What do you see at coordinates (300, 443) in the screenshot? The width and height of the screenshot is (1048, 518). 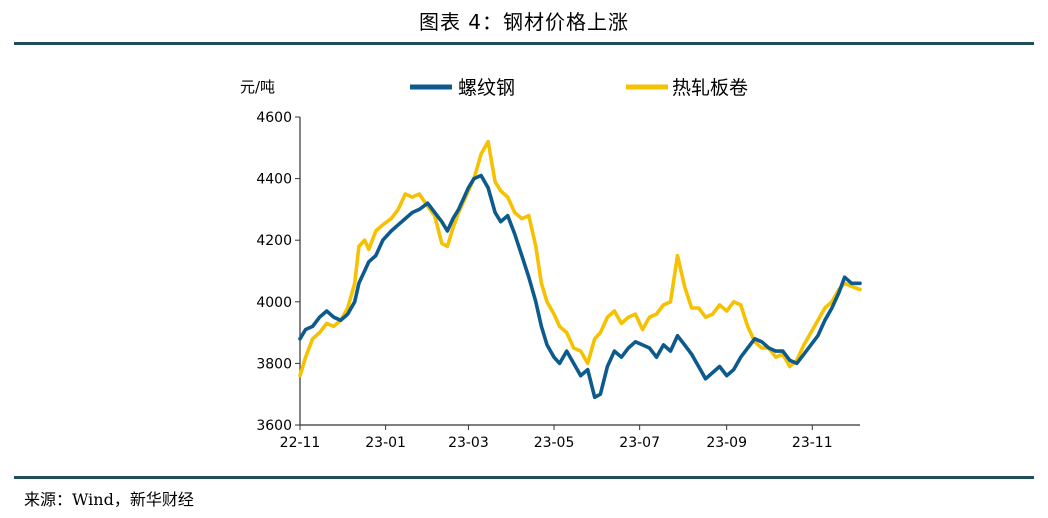 I see `x-tick-label: 22-11` at bounding box center [300, 443].